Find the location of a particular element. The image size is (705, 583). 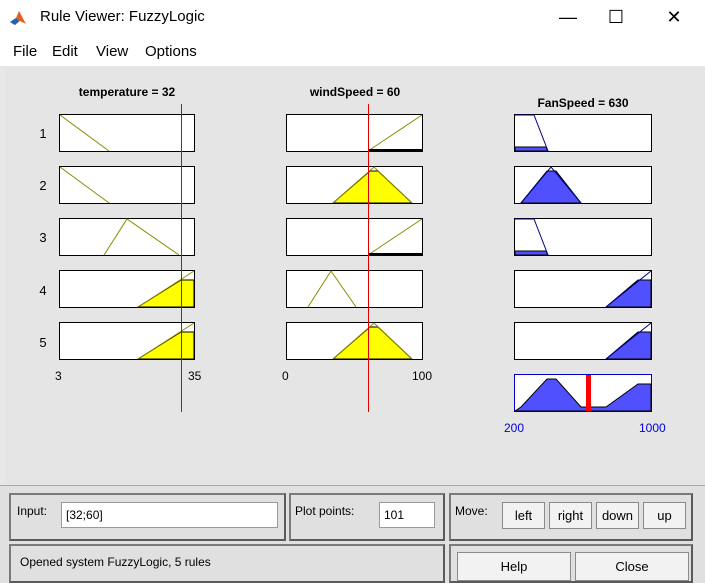

maximize-button: ☐ is located at coordinates (616, 17).